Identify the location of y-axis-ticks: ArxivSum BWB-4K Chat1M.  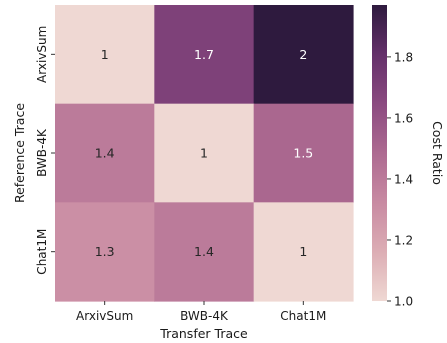
(45, 150).